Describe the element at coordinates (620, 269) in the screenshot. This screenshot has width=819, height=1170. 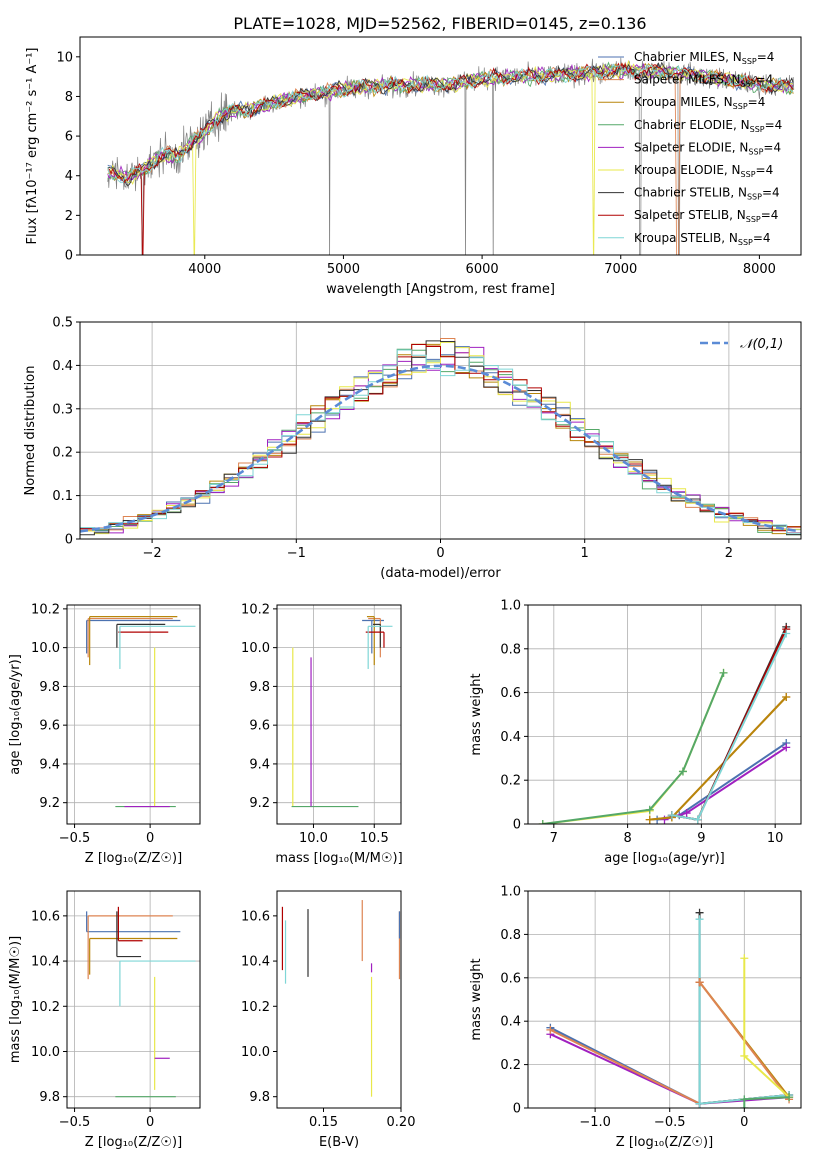
I see `x-tick-label: 7000` at that location.